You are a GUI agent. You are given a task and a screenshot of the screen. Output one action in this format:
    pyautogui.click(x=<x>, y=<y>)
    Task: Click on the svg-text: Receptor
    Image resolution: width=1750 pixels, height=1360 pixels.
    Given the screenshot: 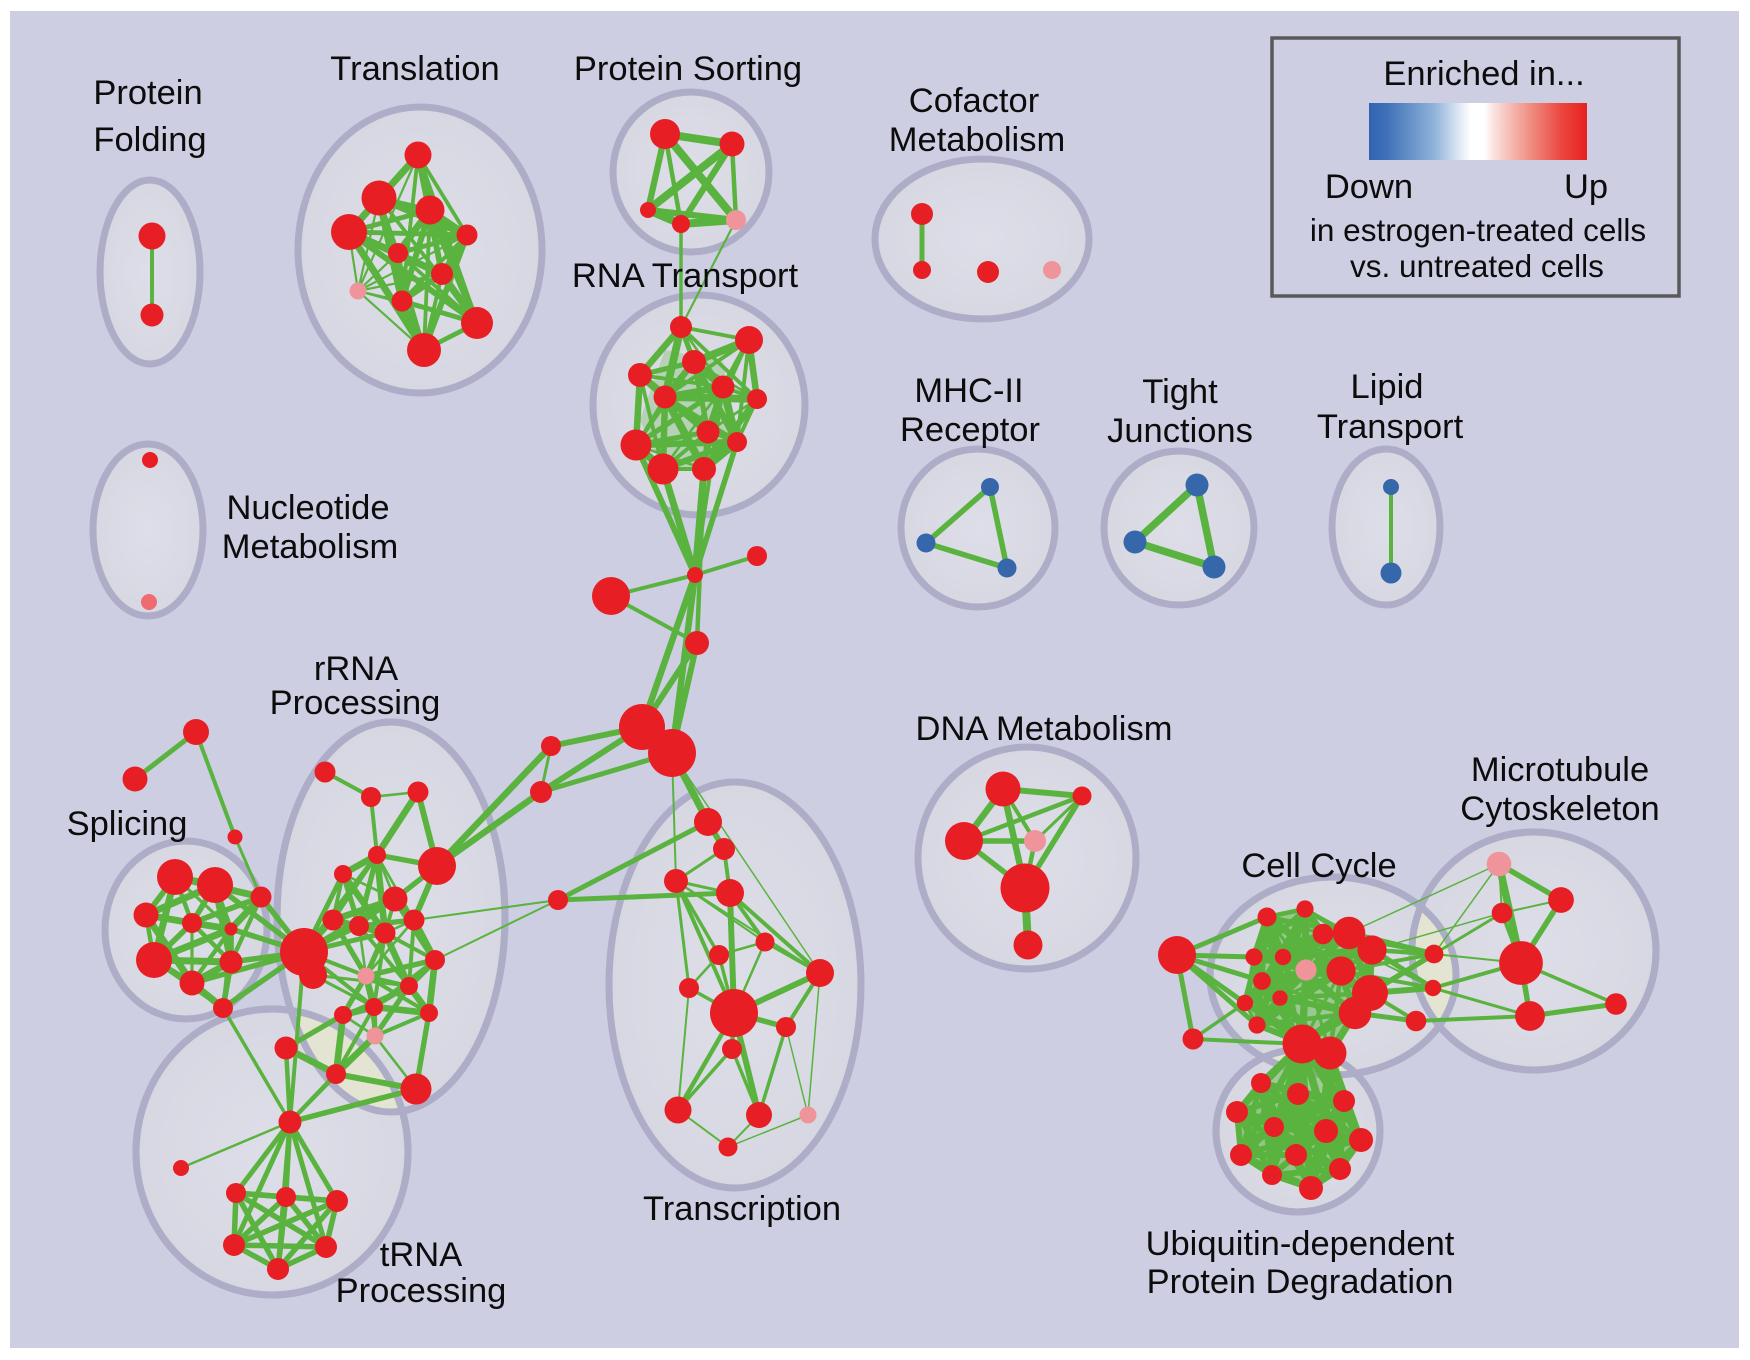 What is the action you would take?
    pyautogui.click(x=970, y=430)
    